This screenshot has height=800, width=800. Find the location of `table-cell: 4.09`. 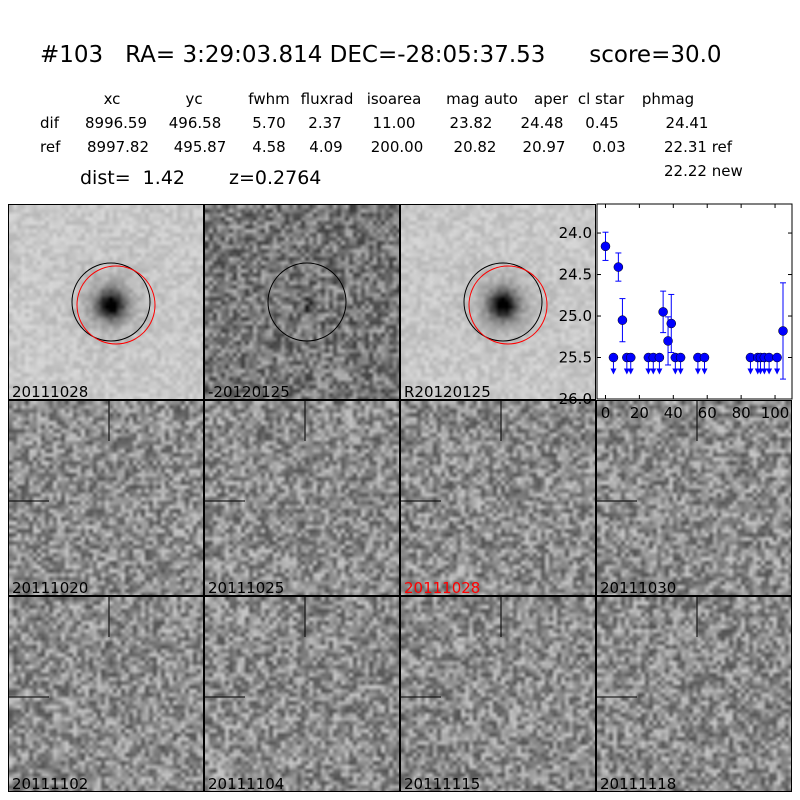

table-cell: 4.09 is located at coordinates (326, 147).